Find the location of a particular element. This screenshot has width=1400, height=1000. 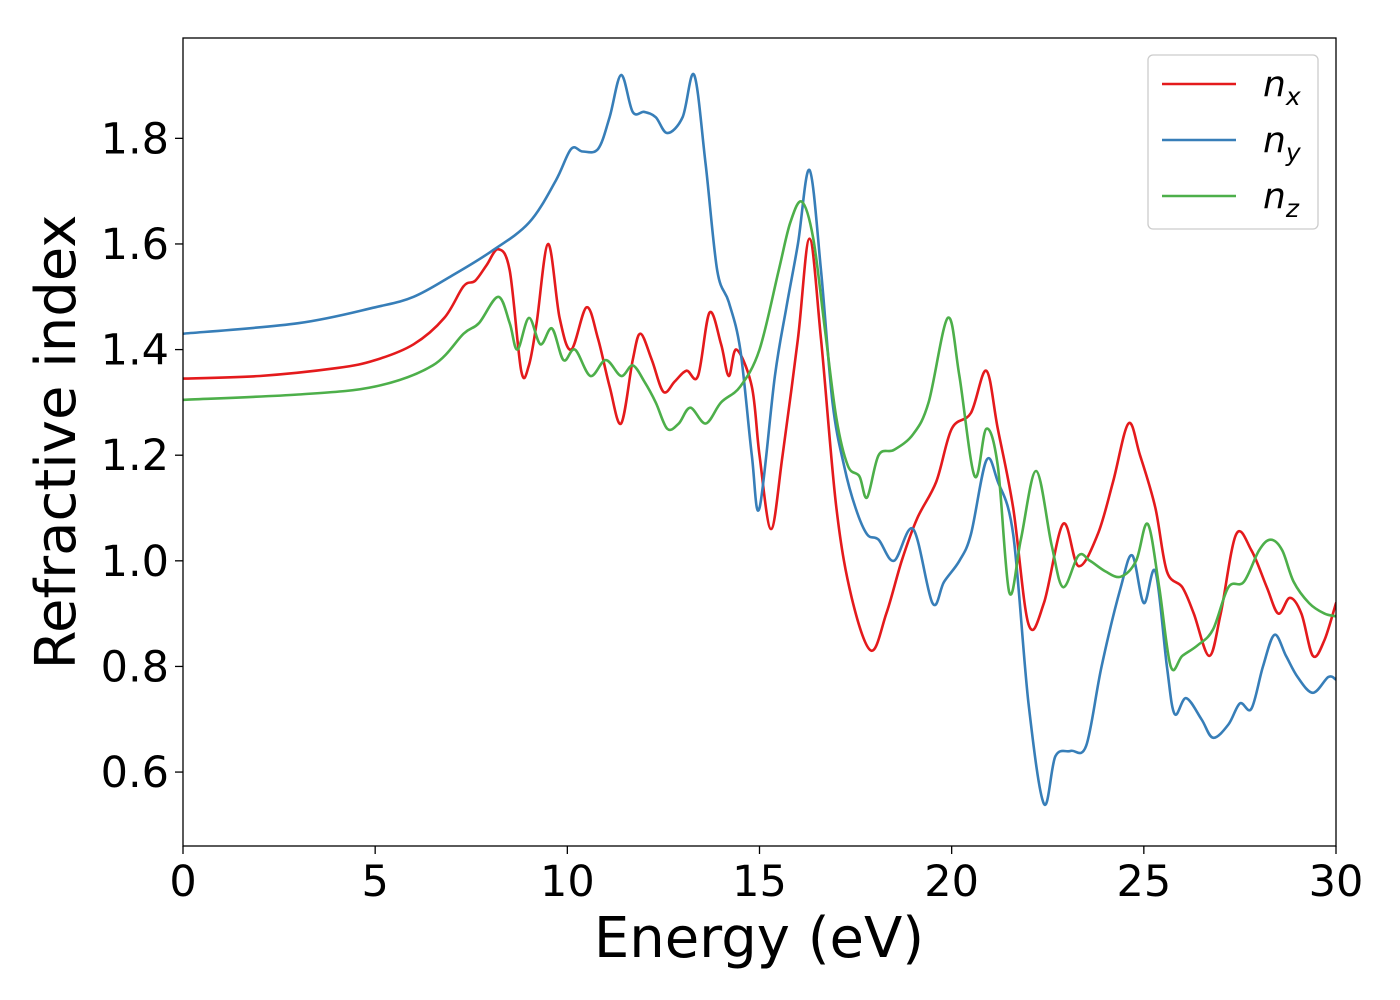

legend-box is located at coordinates (1233, 142).